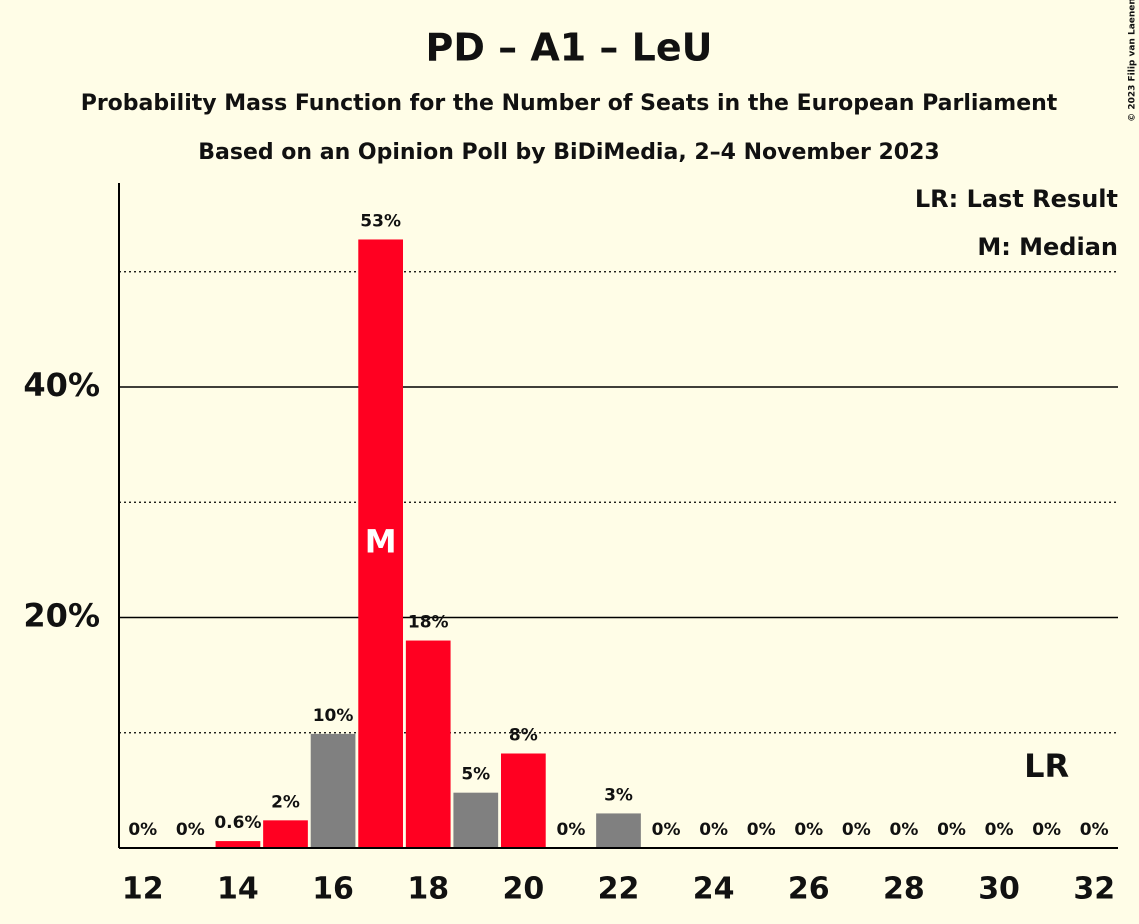  Describe the element at coordinates (238, 889) in the screenshot. I see `x-tick-label: 14` at that location.